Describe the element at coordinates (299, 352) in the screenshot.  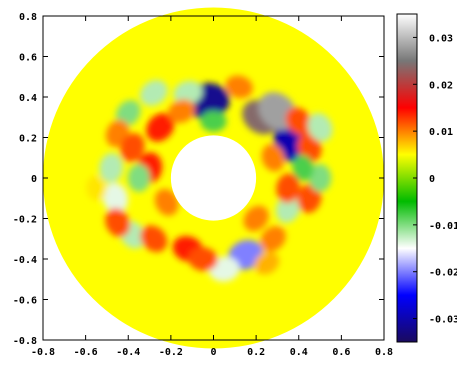
I see `x-tick-label: 0.4` at that location.